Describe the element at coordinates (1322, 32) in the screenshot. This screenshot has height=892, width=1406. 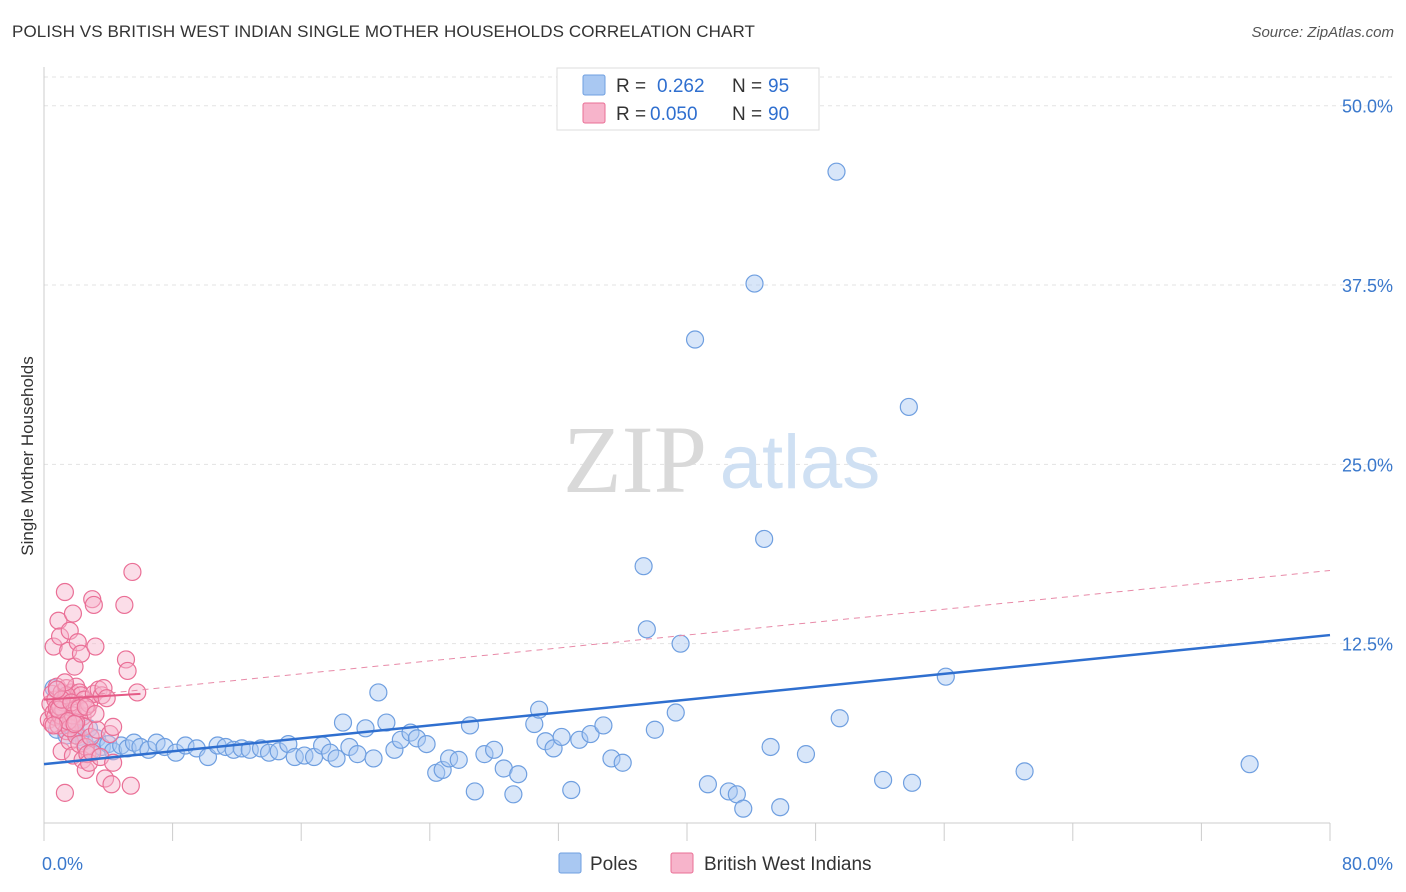
I see `source-label: Source: ZipAtlas.com` at that location.